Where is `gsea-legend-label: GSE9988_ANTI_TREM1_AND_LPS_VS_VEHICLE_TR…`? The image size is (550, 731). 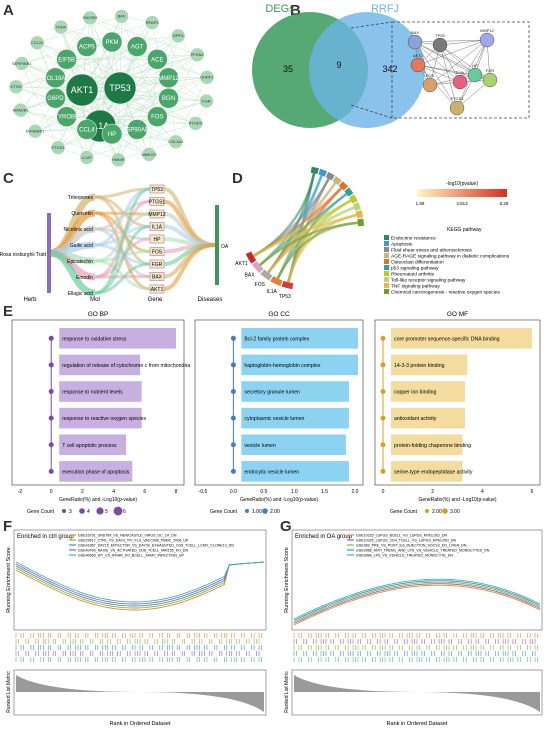 gsea-legend-label: GSE9988_ANTI_TREM1_AND_LPS_VS_VEHICLE_TR… is located at coordinates (423, 551).